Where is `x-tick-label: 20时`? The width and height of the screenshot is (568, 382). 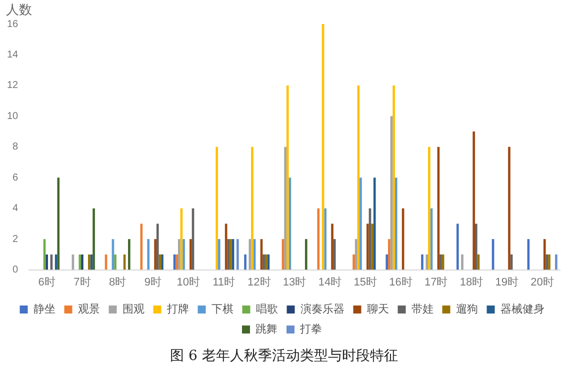 x-tick-label: 20时 is located at coordinates (542, 281).